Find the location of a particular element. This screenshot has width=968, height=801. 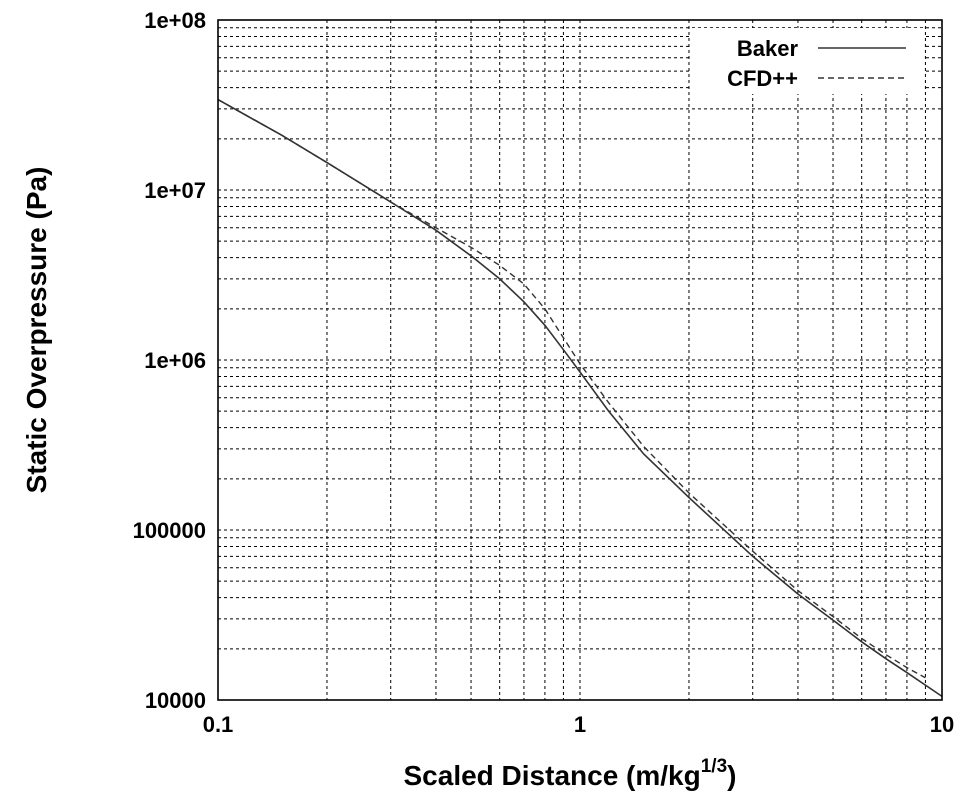

legend: Baker CFD++ is located at coordinates (807, 61).